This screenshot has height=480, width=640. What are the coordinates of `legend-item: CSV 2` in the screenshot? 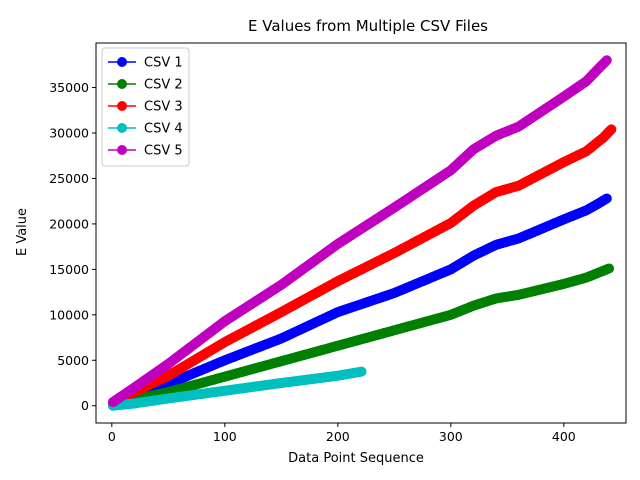 It's located at (145, 85).